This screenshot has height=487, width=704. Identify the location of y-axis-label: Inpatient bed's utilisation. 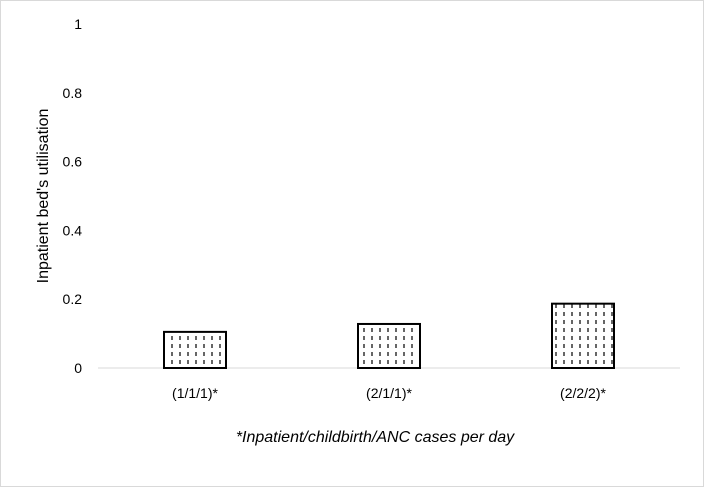
(43, 196).